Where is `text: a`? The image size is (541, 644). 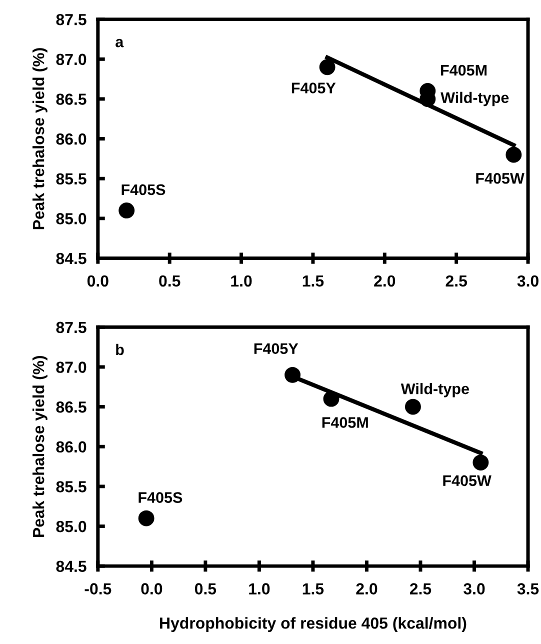 text: a is located at coordinates (120, 43).